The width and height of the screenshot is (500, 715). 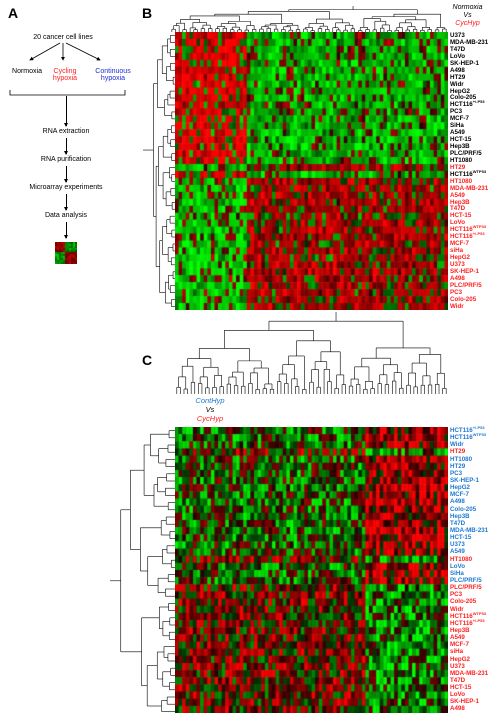 What do you see at coordinates (309, 19) in the screenshot?
I see `panel-b-column-dendrogram` at bounding box center [309, 19].